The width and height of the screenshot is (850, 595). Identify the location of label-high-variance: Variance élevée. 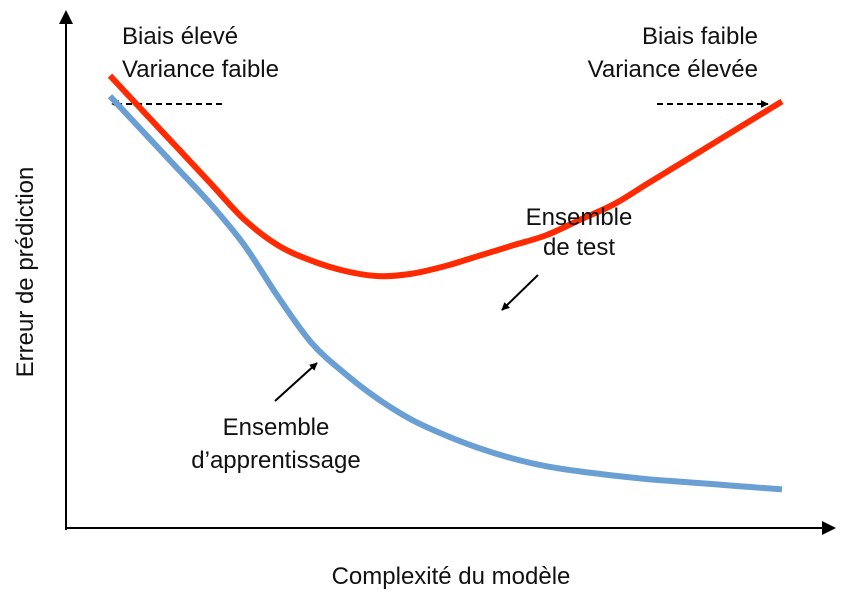
(673, 69).